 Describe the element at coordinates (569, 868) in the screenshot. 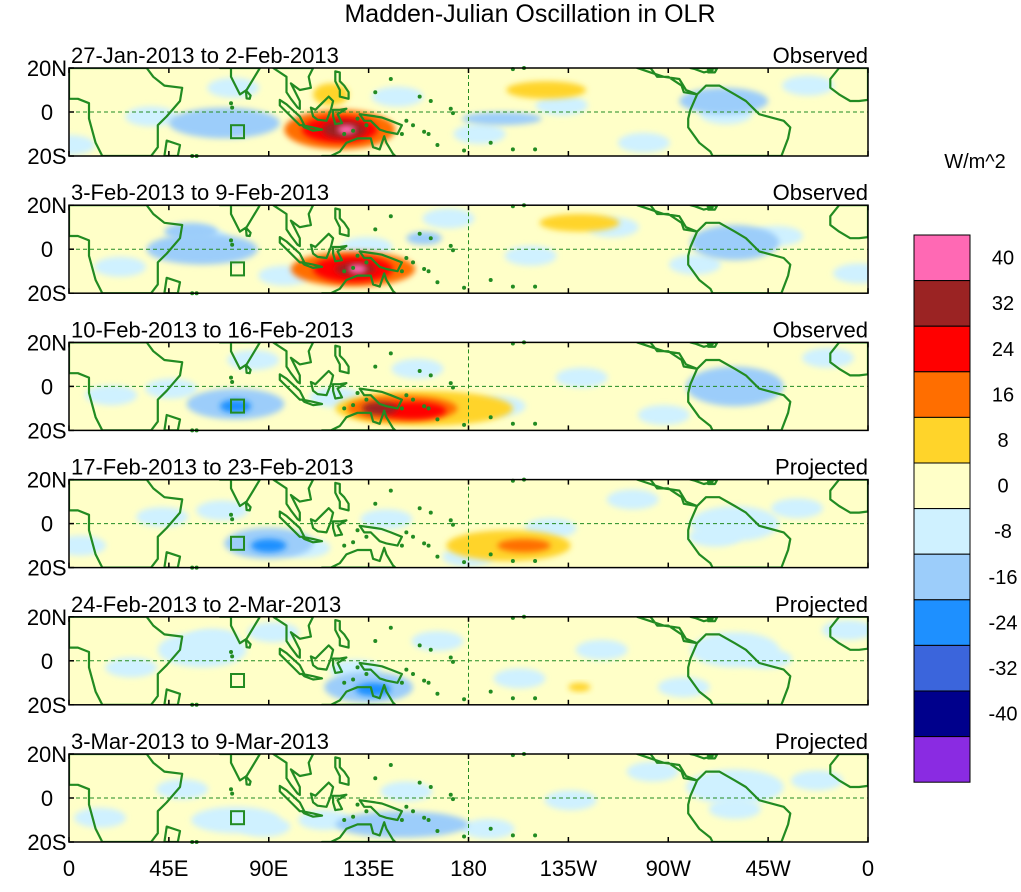

I see `x-tick-label: 135W` at that location.